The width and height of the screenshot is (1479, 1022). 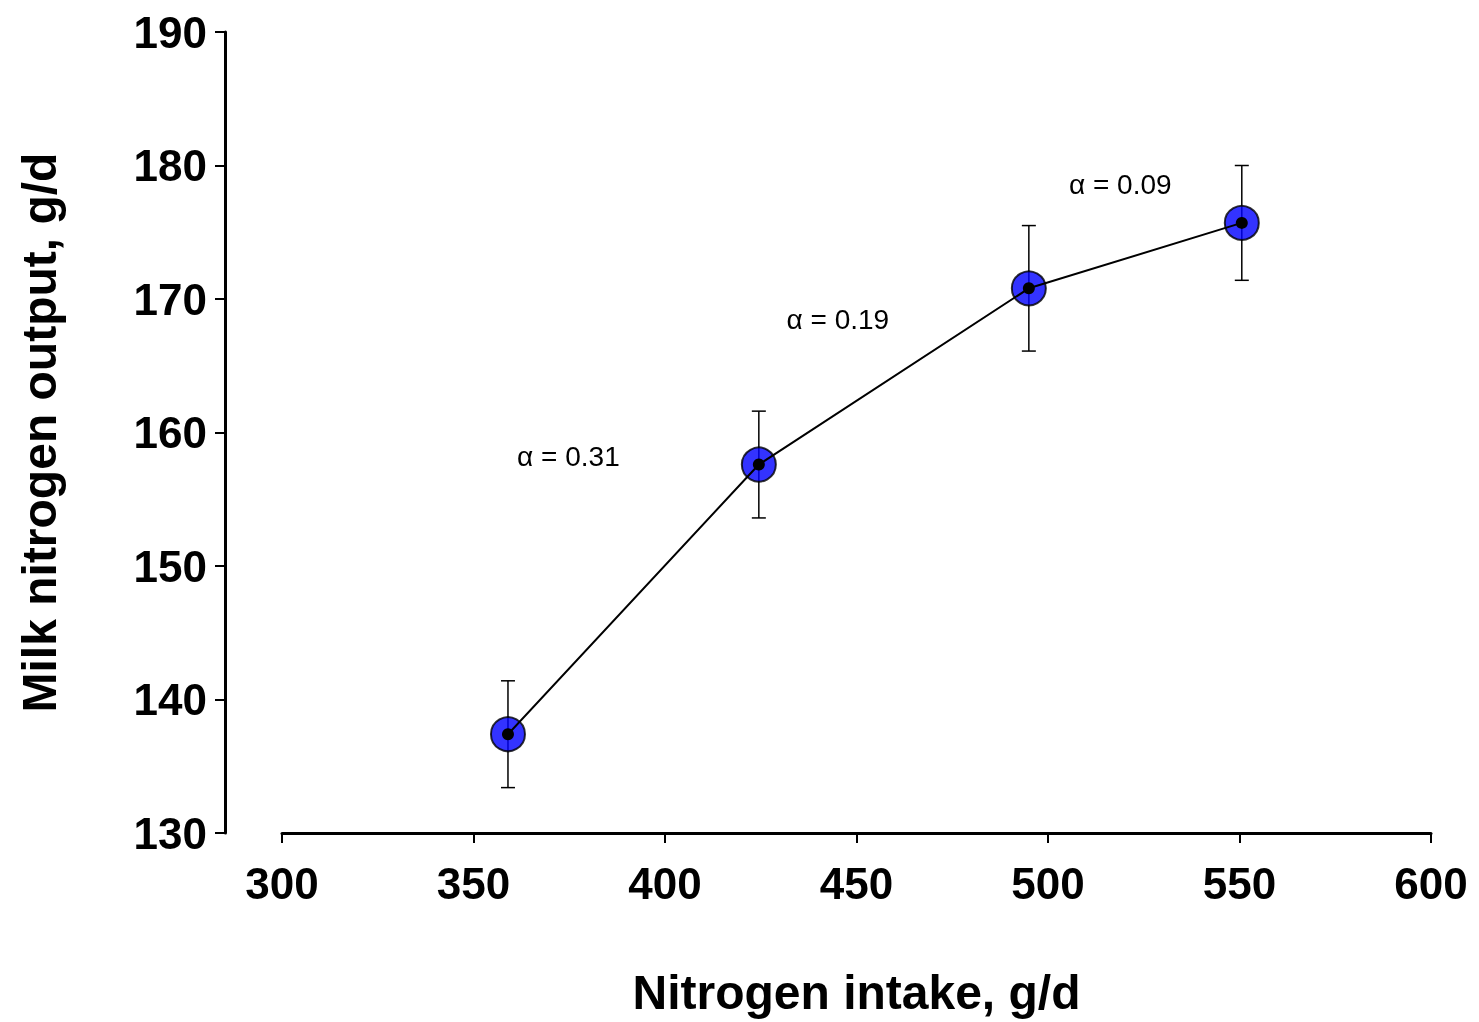 What do you see at coordinates (1239, 883) in the screenshot?
I see `x-tick-label: 550` at bounding box center [1239, 883].